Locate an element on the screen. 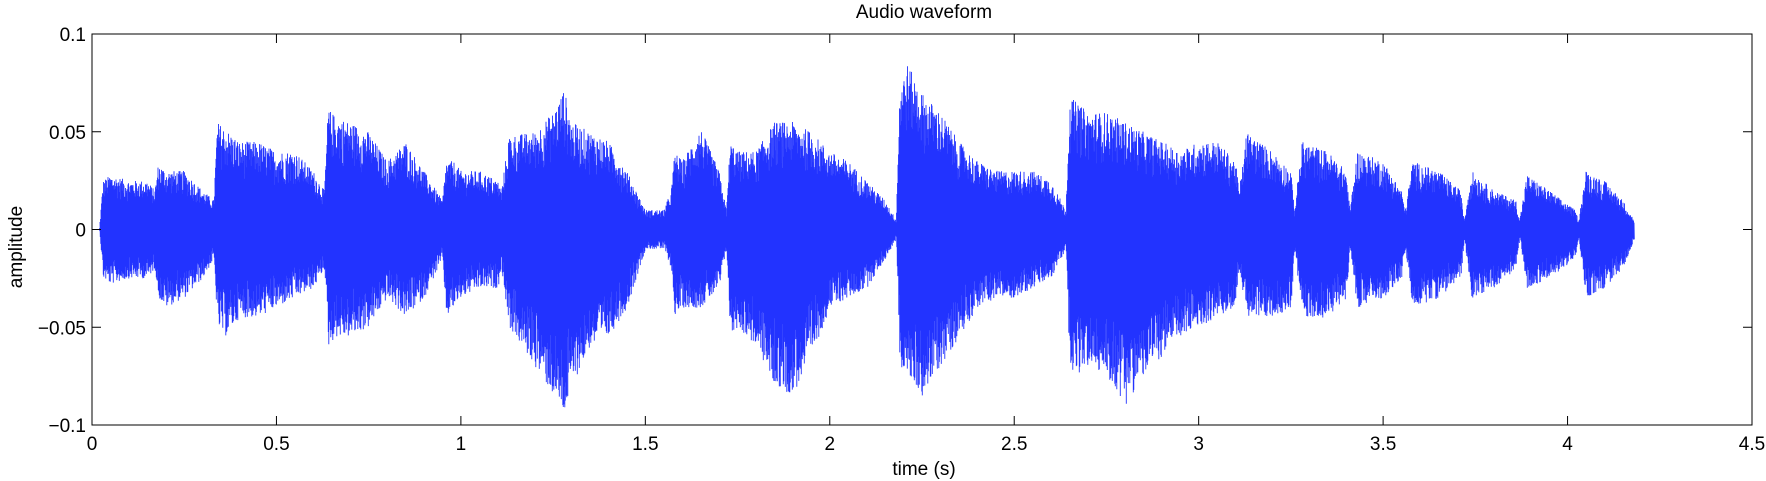 The width and height of the screenshot is (1766, 481). chart-title: Audio waveform is located at coordinates (924, 12).